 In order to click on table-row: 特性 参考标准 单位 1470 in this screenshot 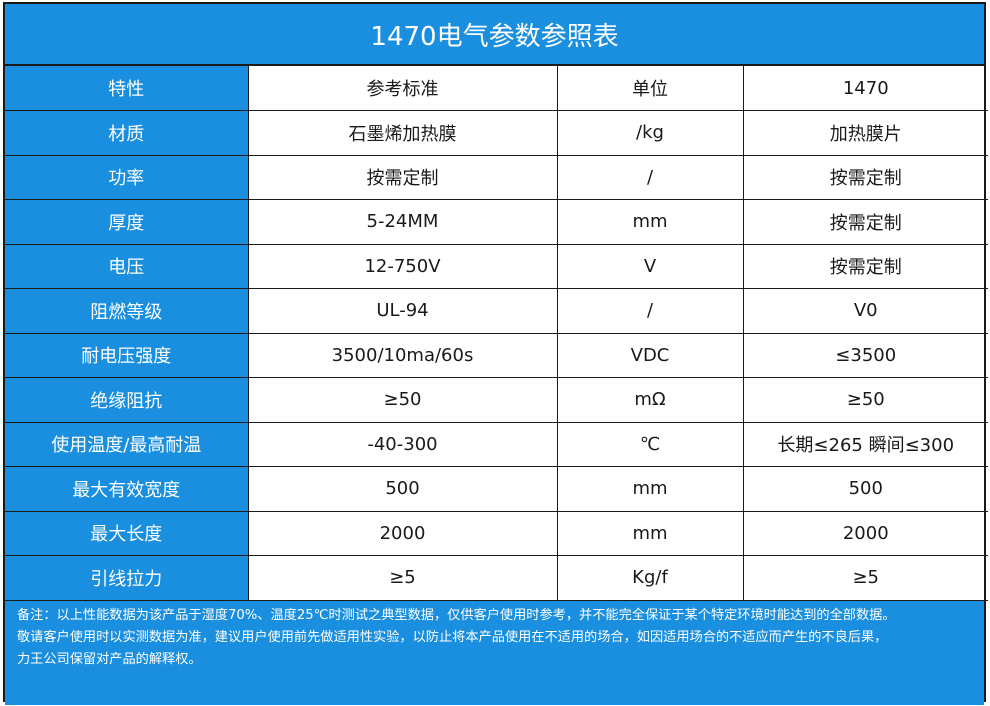, I will do `click(496, 88)`.